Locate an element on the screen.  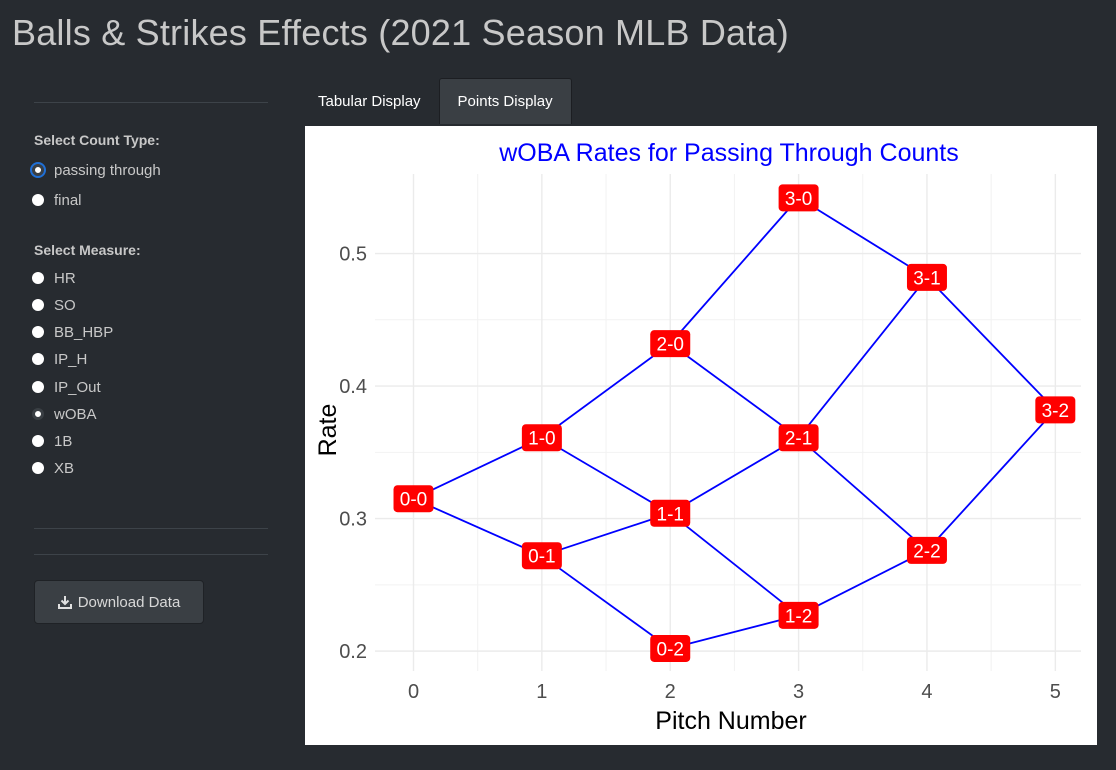
download-icon is located at coordinates (64, 602).